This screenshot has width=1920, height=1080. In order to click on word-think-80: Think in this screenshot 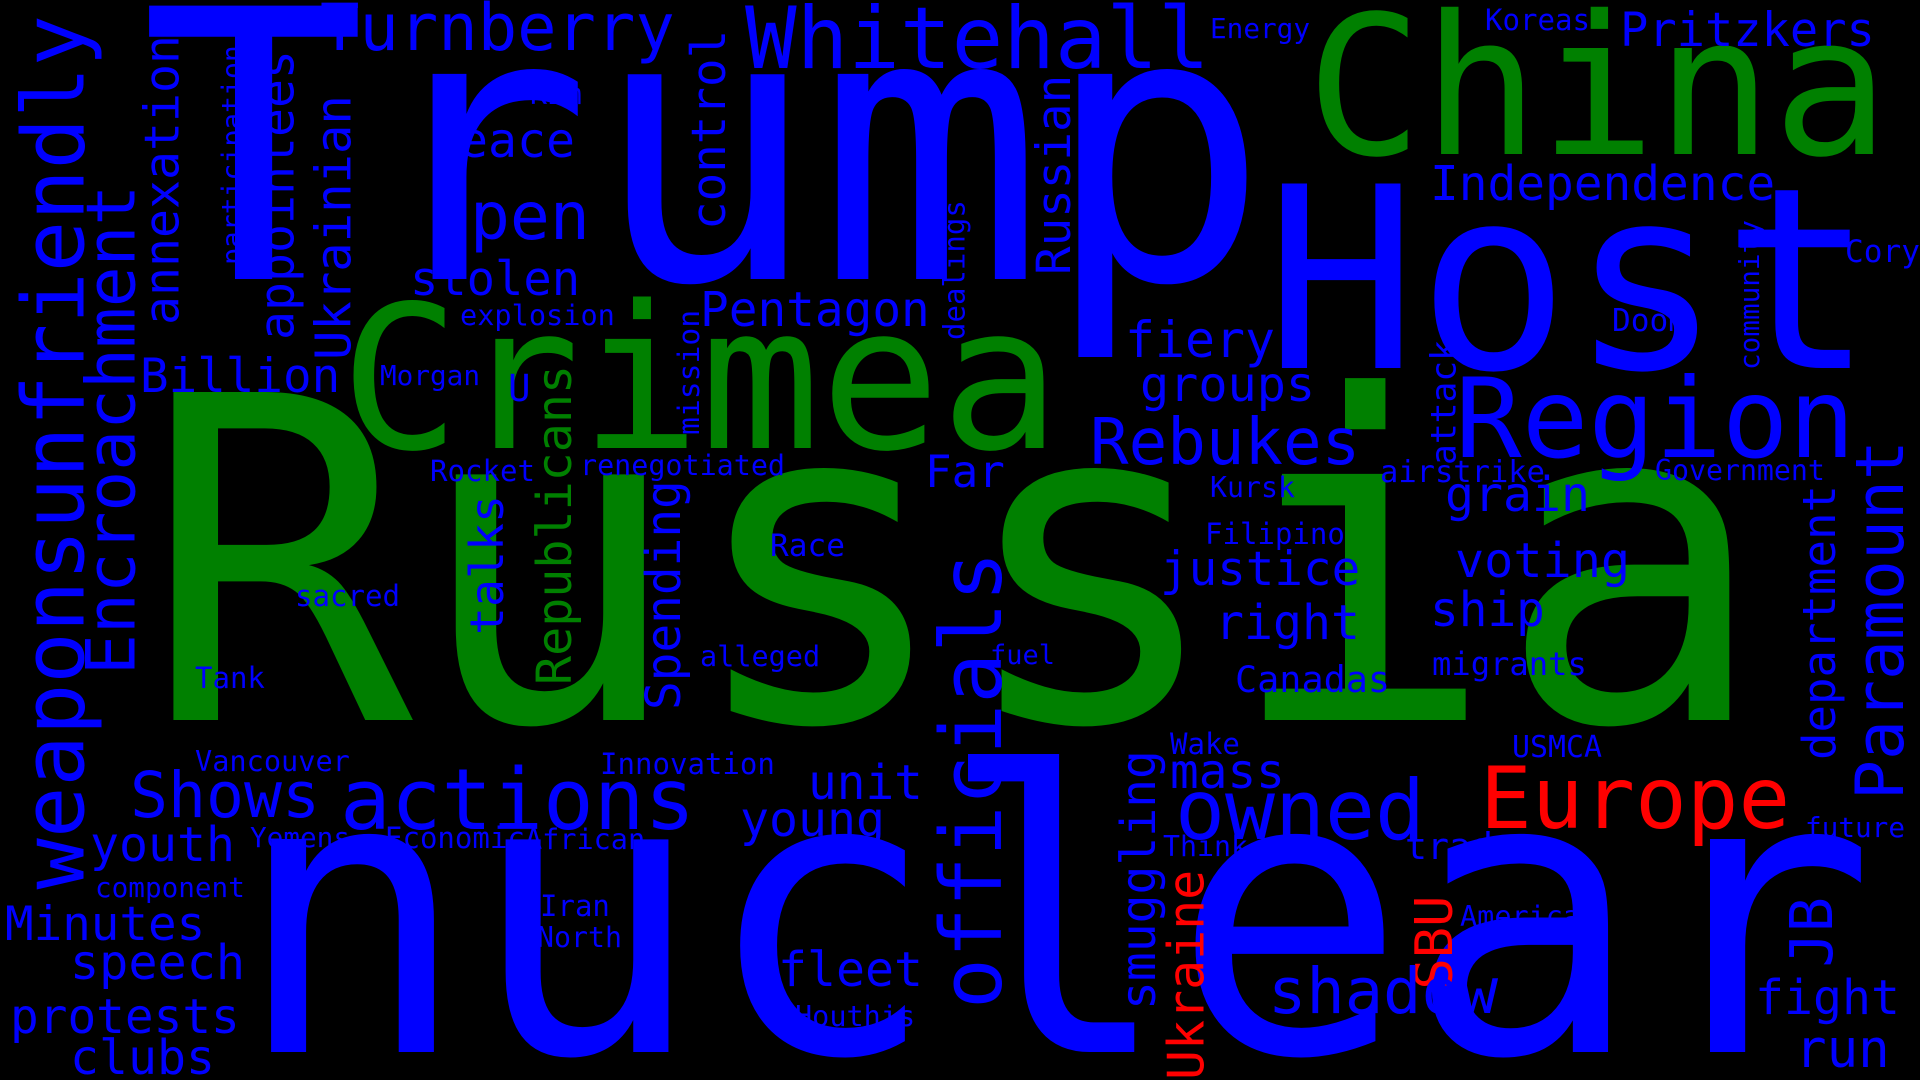, I will do `click(1205, 846)`.